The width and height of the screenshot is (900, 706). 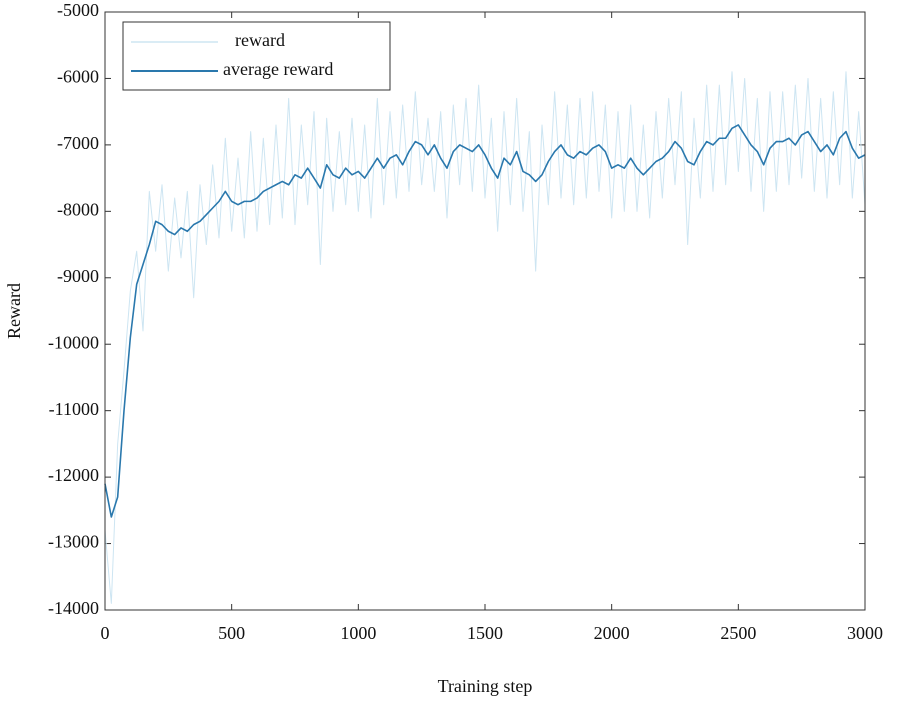 I want to click on legend-label: average reward, so click(x=278, y=69).